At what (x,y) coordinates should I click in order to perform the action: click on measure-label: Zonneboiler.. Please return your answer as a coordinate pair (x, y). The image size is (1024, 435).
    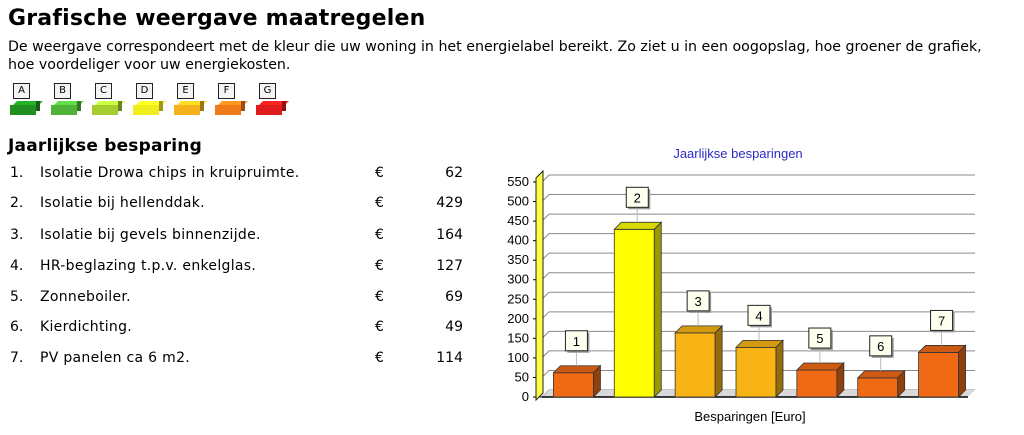
    Looking at the image, I should click on (85, 297).